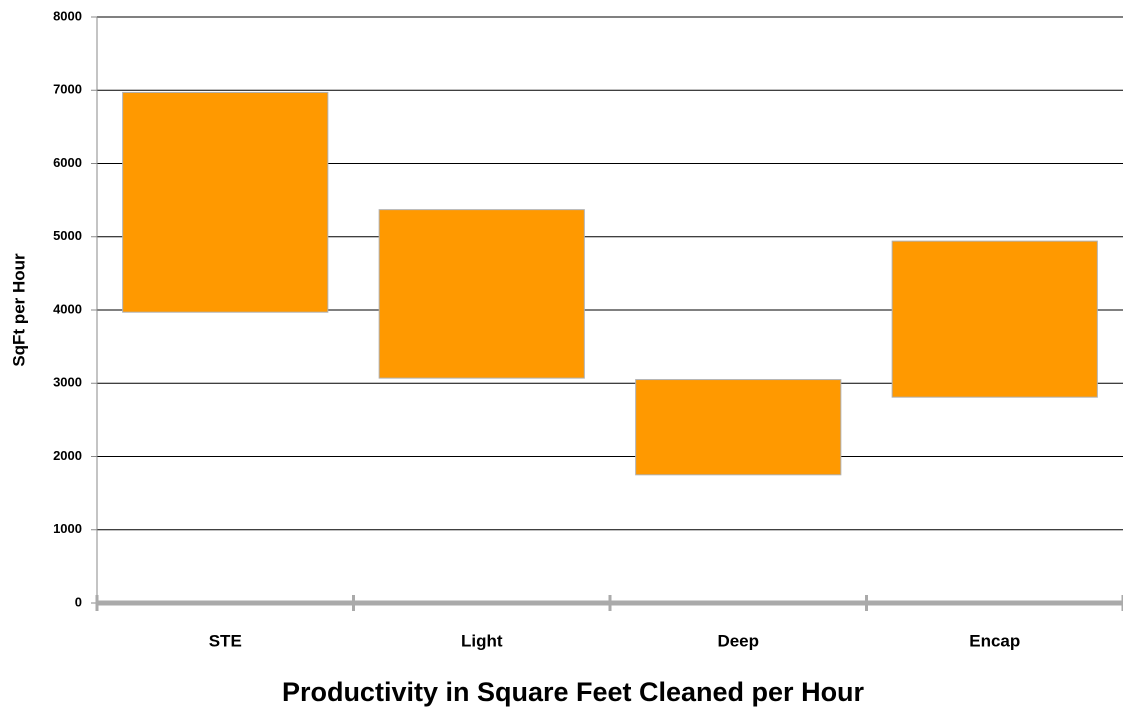  What do you see at coordinates (67, 162) in the screenshot?
I see `y-tick-label: 6000` at bounding box center [67, 162].